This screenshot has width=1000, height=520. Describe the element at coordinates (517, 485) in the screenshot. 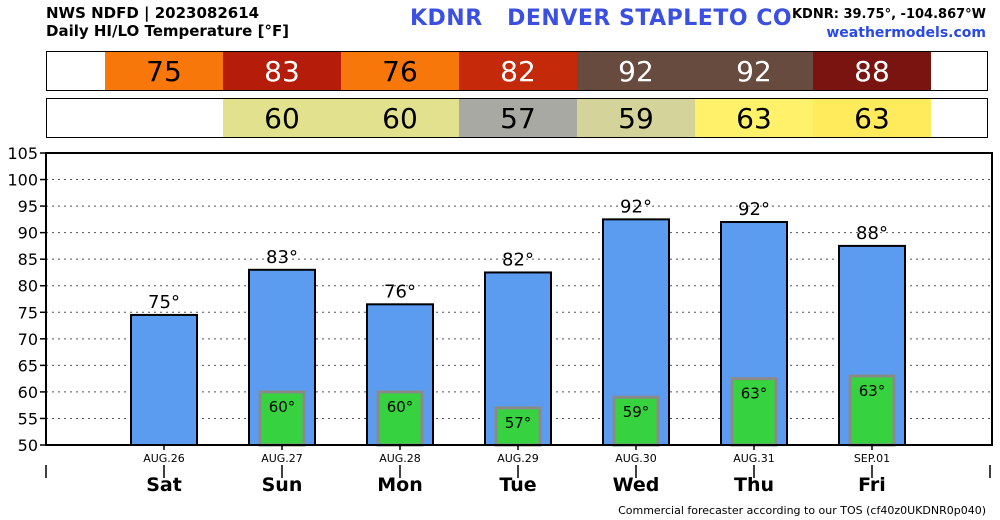

I see `day-label: Tue` at that location.